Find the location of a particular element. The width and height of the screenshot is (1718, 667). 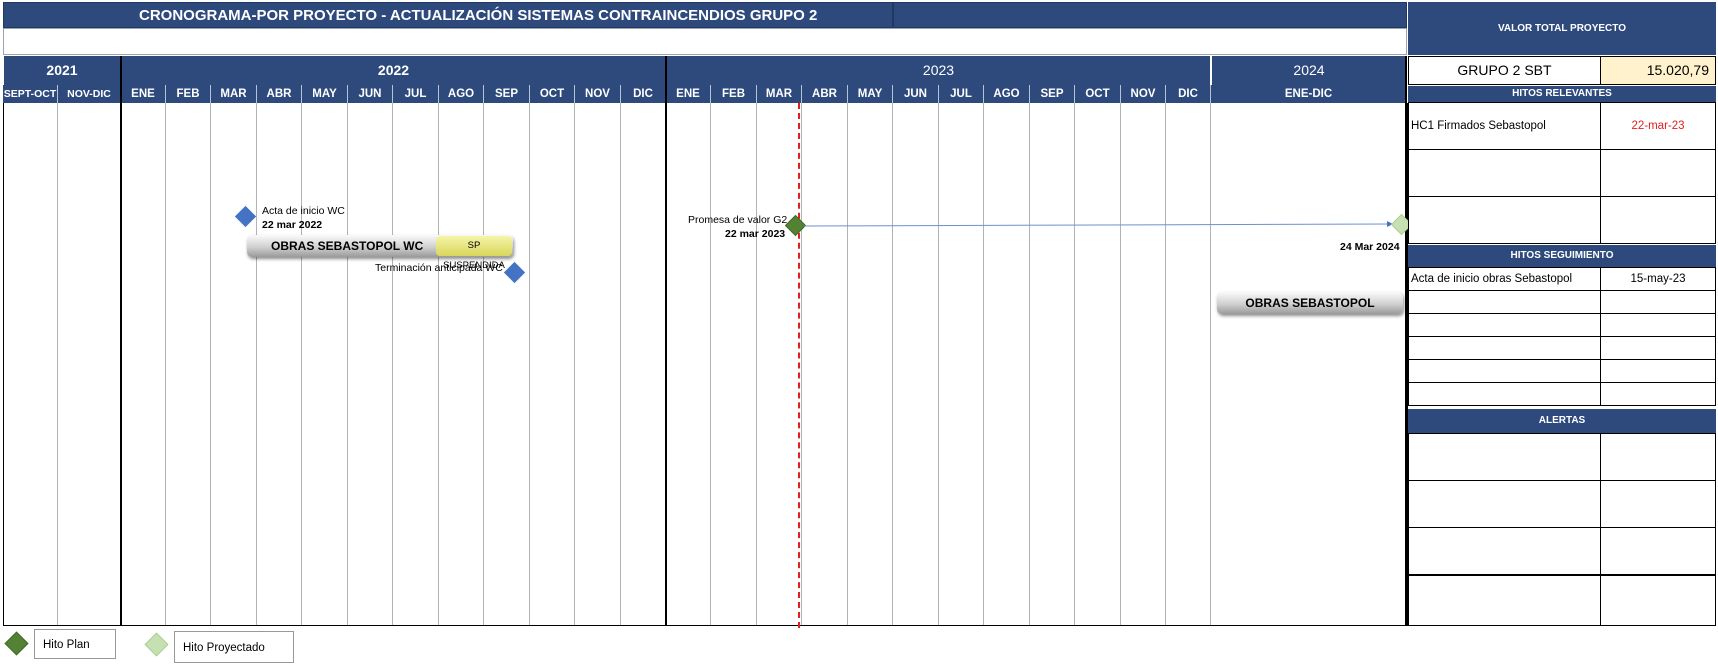

year-2024: 2024 is located at coordinates (1309, 70).